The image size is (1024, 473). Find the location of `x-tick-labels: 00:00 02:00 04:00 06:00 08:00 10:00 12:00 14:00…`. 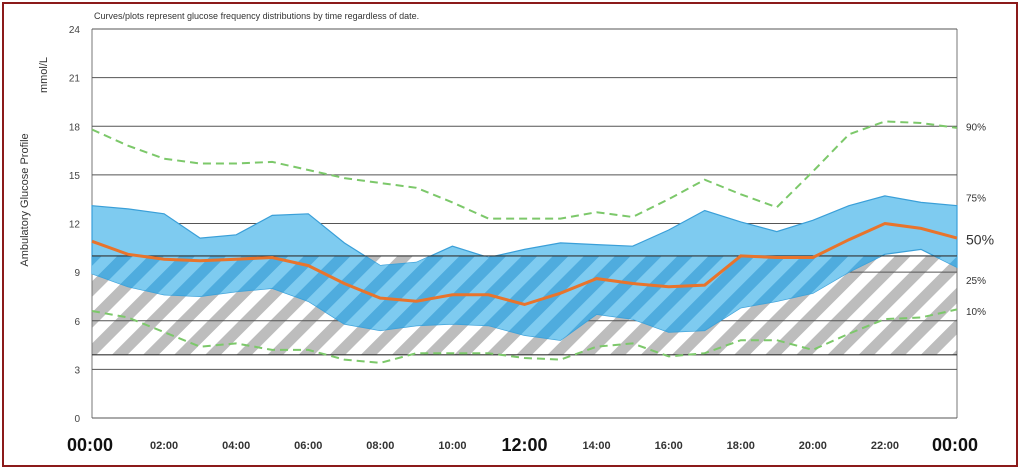

x-tick-labels: 00:00 02:00 04:00 06:00 08:00 10:00 12:00 14:00… is located at coordinates (522, 445).